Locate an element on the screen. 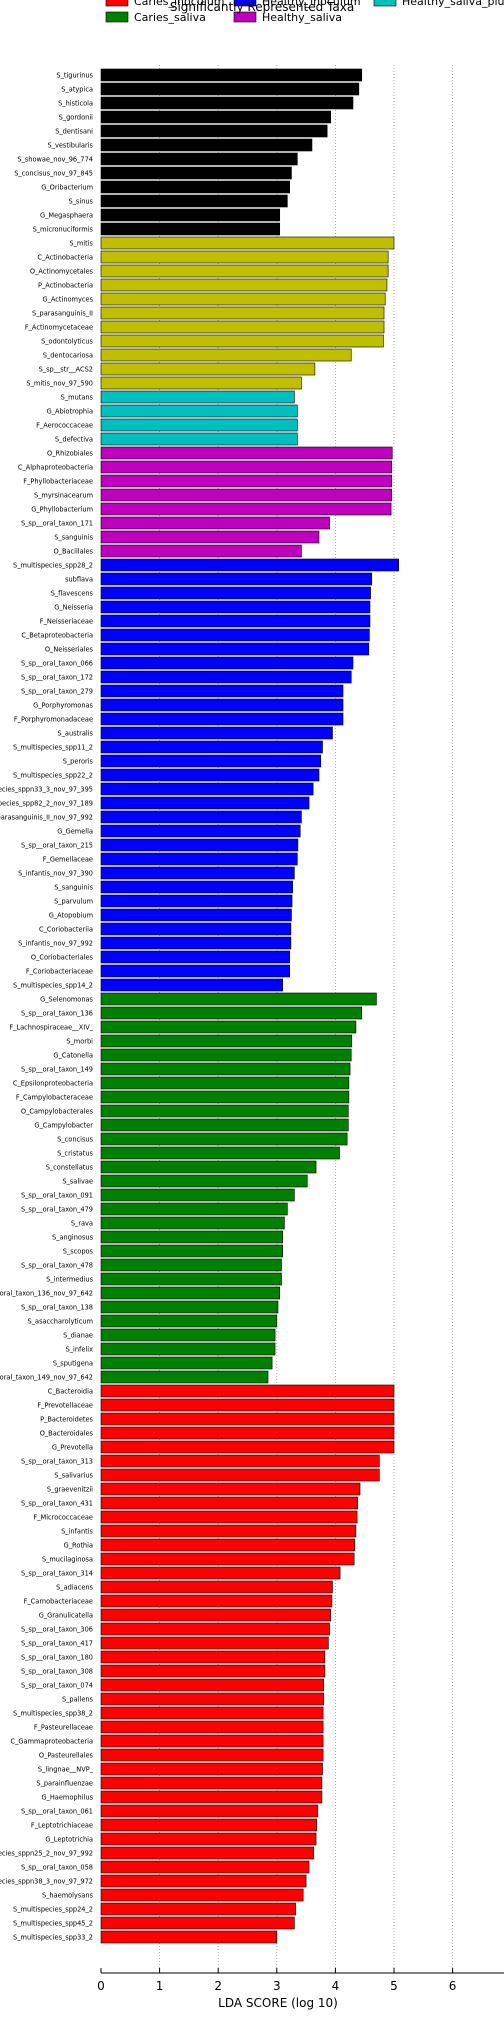 The image size is (504, 2019). bar-S_pallens is located at coordinates (212, 1699).